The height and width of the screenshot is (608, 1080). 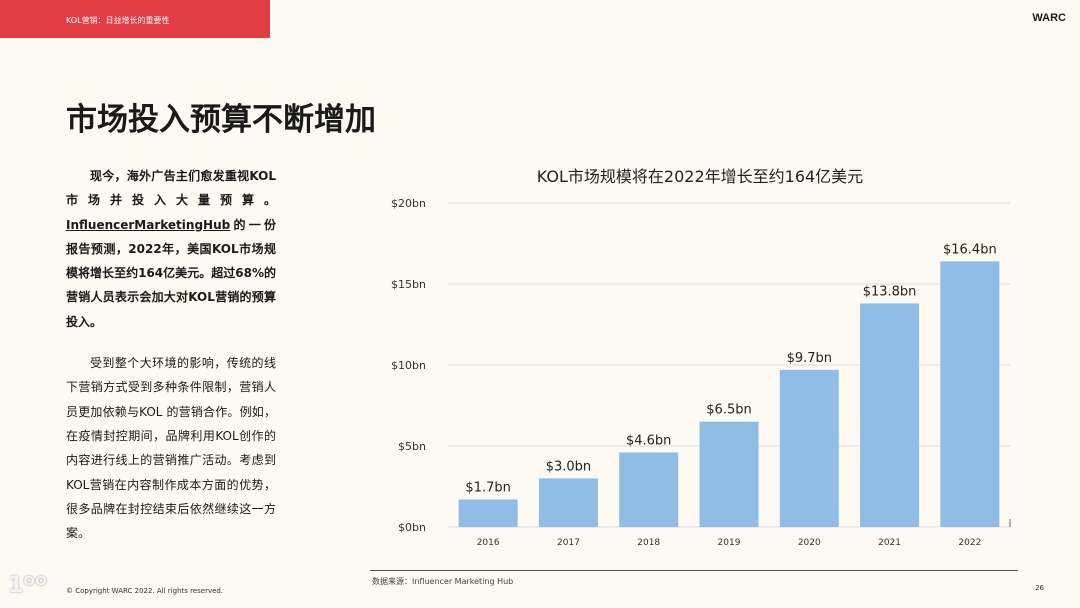 What do you see at coordinates (568, 466) in the screenshot?
I see `data-label: $3.0bn` at bounding box center [568, 466].